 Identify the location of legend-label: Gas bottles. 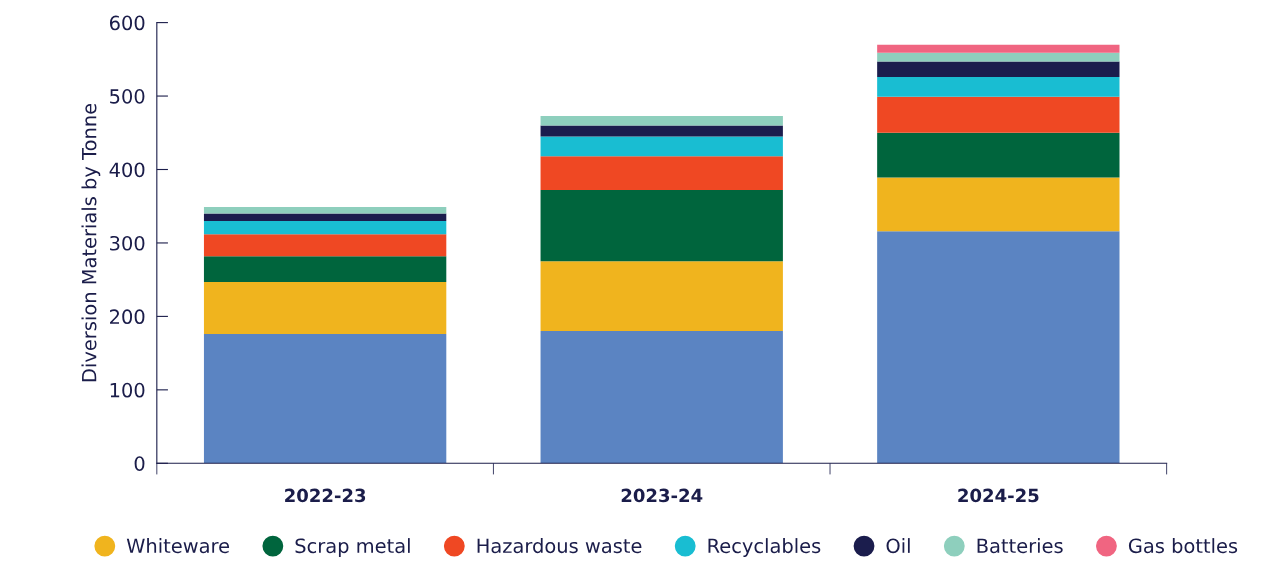
(1183, 546).